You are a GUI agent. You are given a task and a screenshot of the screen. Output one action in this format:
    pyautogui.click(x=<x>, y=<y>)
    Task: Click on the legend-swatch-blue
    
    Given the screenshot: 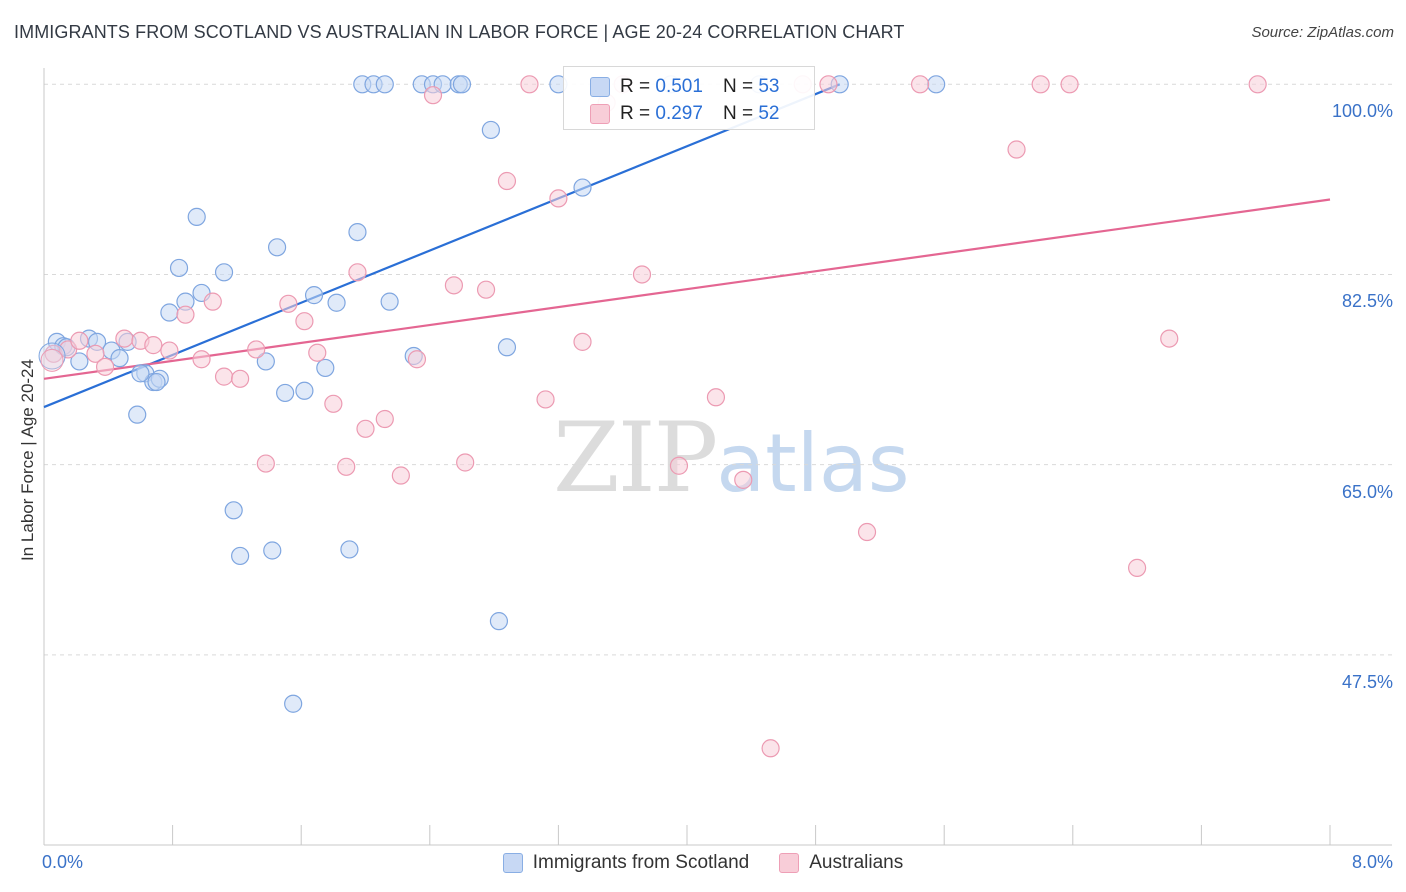 What is the action you would take?
    pyautogui.click(x=512, y=863)
    